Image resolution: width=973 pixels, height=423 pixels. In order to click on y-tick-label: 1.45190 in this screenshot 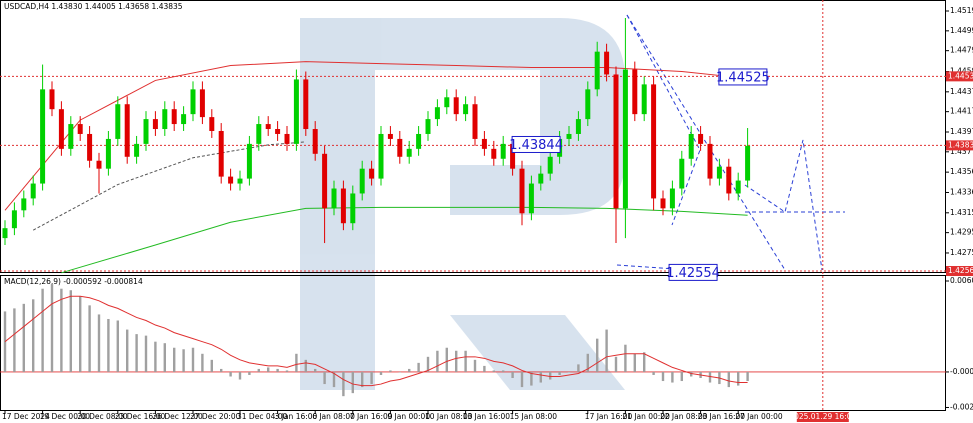, I will do `click(961, 10)`.